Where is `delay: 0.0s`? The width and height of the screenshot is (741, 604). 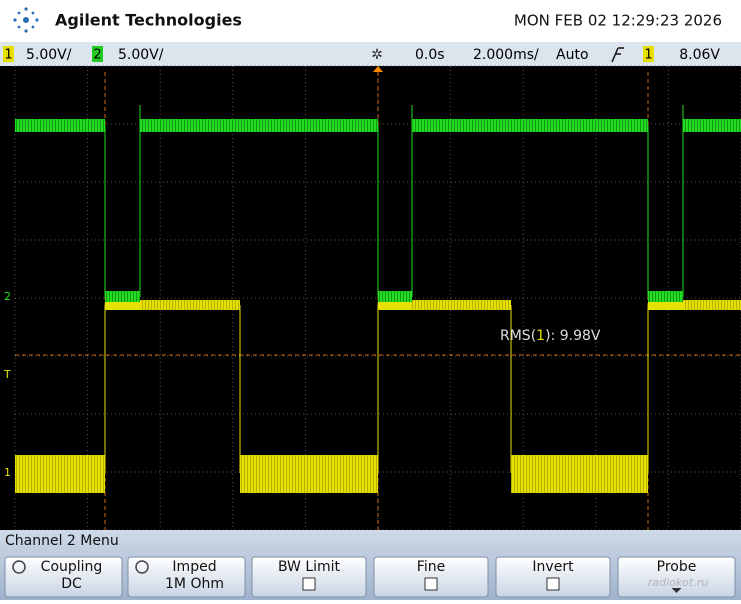 delay: 0.0s is located at coordinates (430, 55).